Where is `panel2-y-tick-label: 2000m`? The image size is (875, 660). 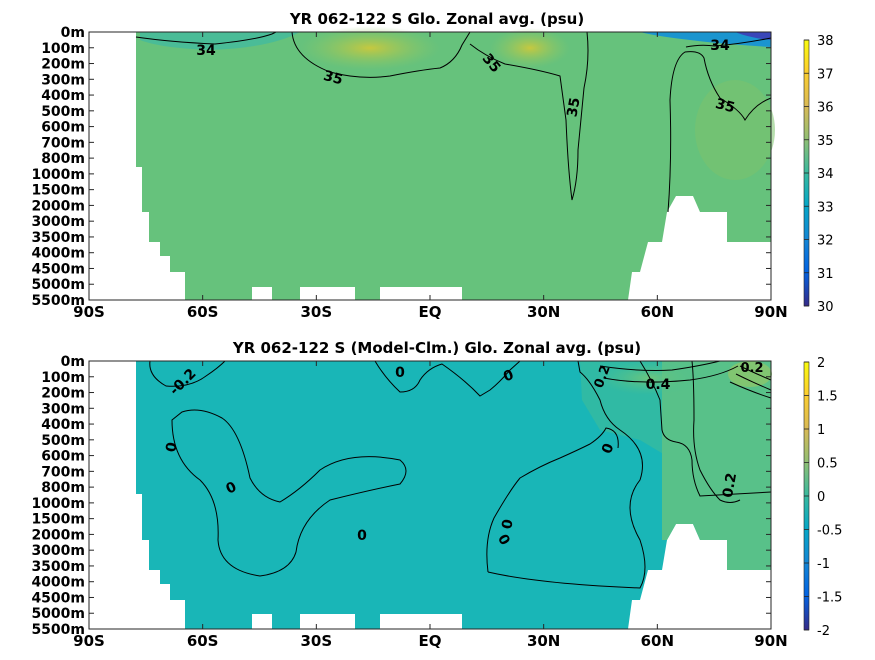 panel2-y-tick-label: 2000m is located at coordinates (58, 535).